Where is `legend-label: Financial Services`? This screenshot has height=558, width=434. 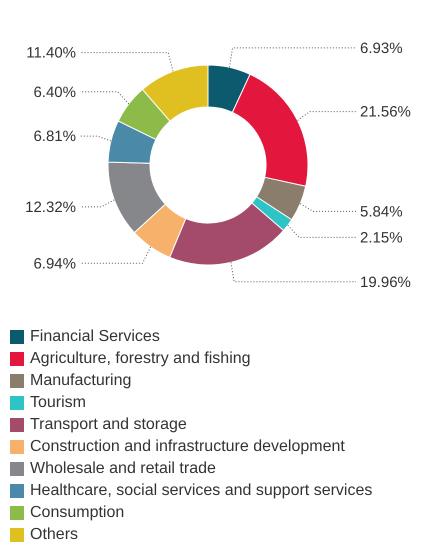 legend-label: Financial Services is located at coordinates (95, 337).